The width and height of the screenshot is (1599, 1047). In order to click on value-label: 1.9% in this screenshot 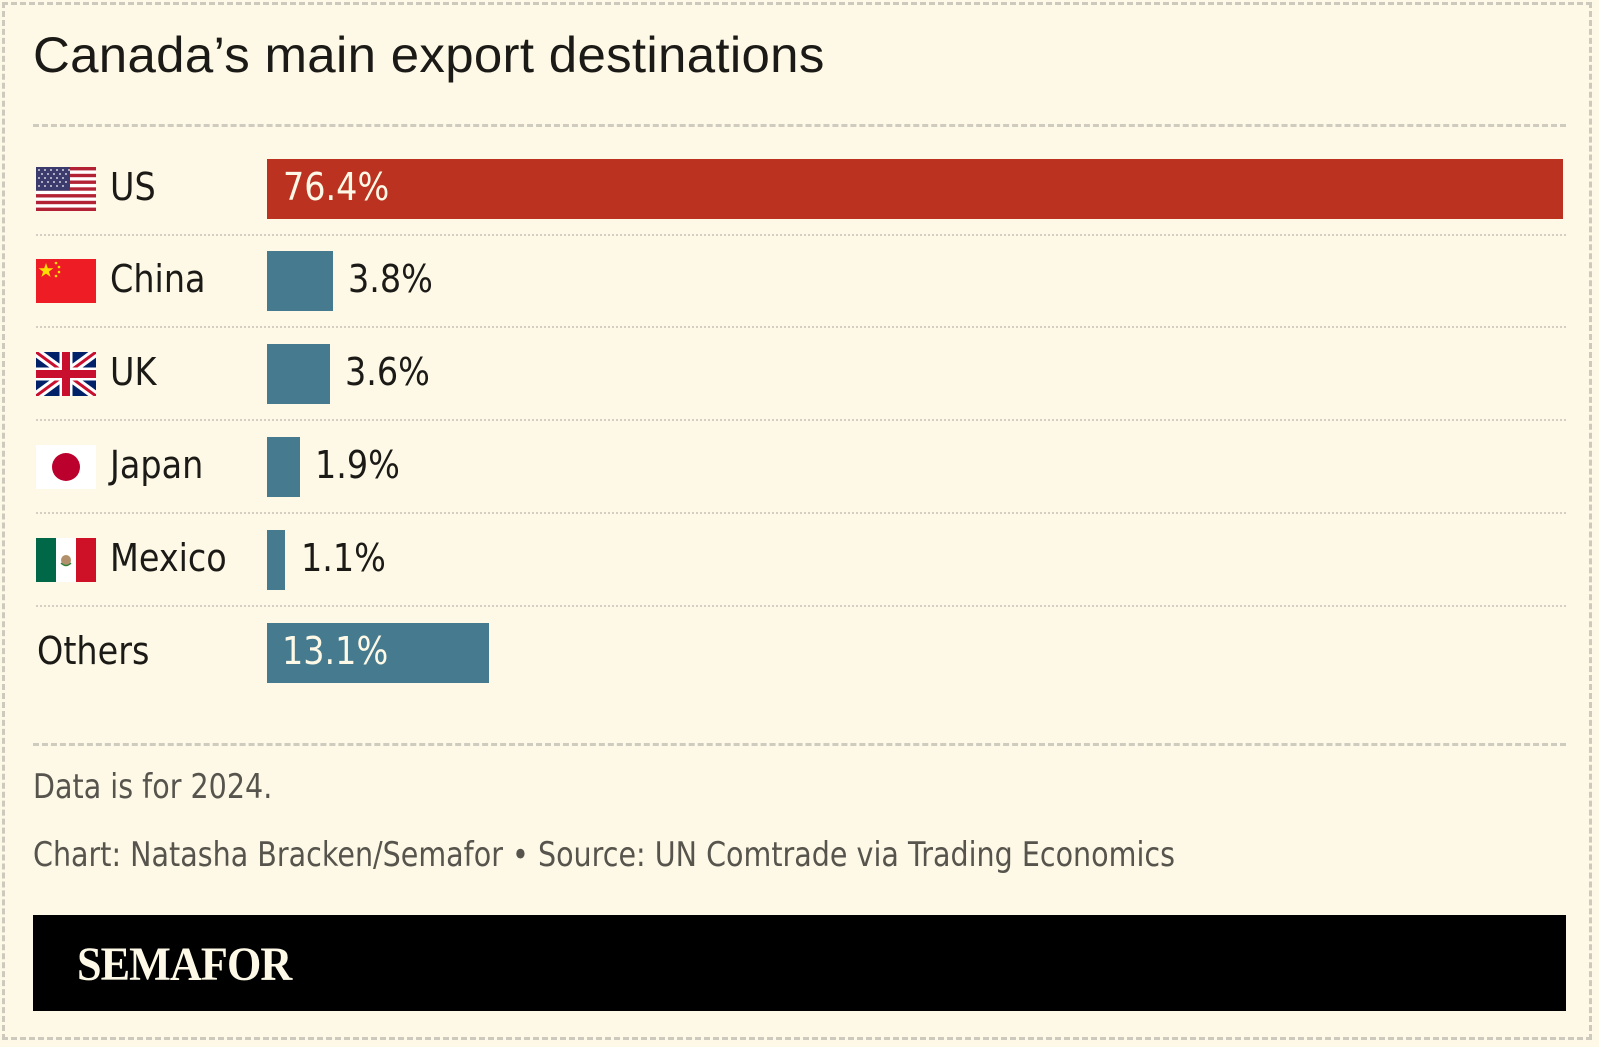, I will do `click(357, 465)`.